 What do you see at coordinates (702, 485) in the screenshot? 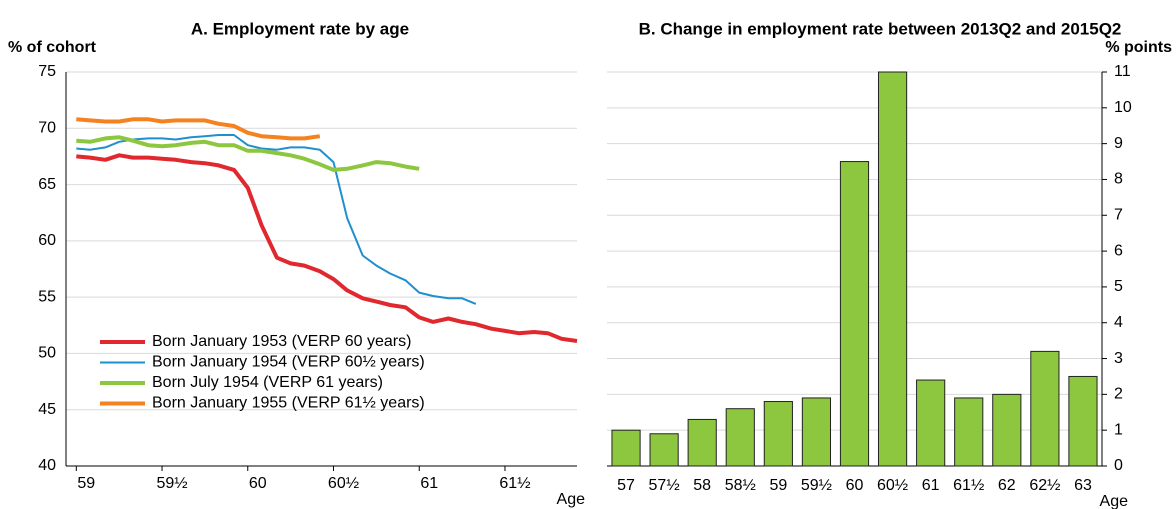
I see `x-tick-label: 58` at bounding box center [702, 485].